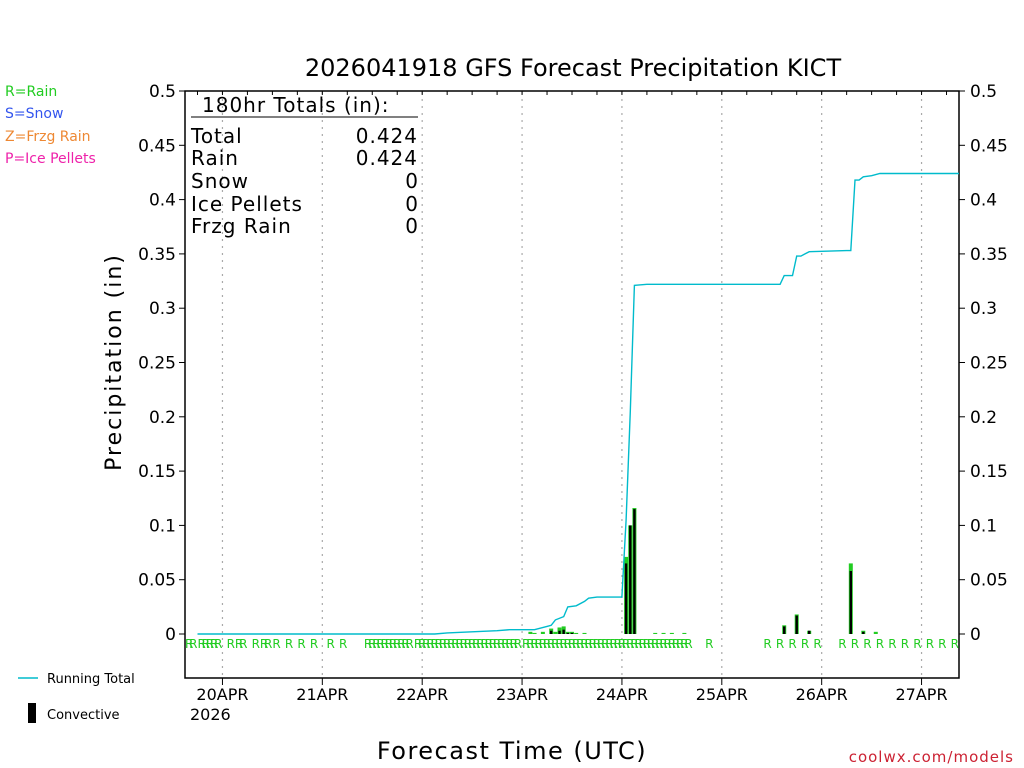 This screenshot has height=768, width=1024. Describe the element at coordinates (975, 635) in the screenshot. I see `y-tick-label-right: 0` at that location.